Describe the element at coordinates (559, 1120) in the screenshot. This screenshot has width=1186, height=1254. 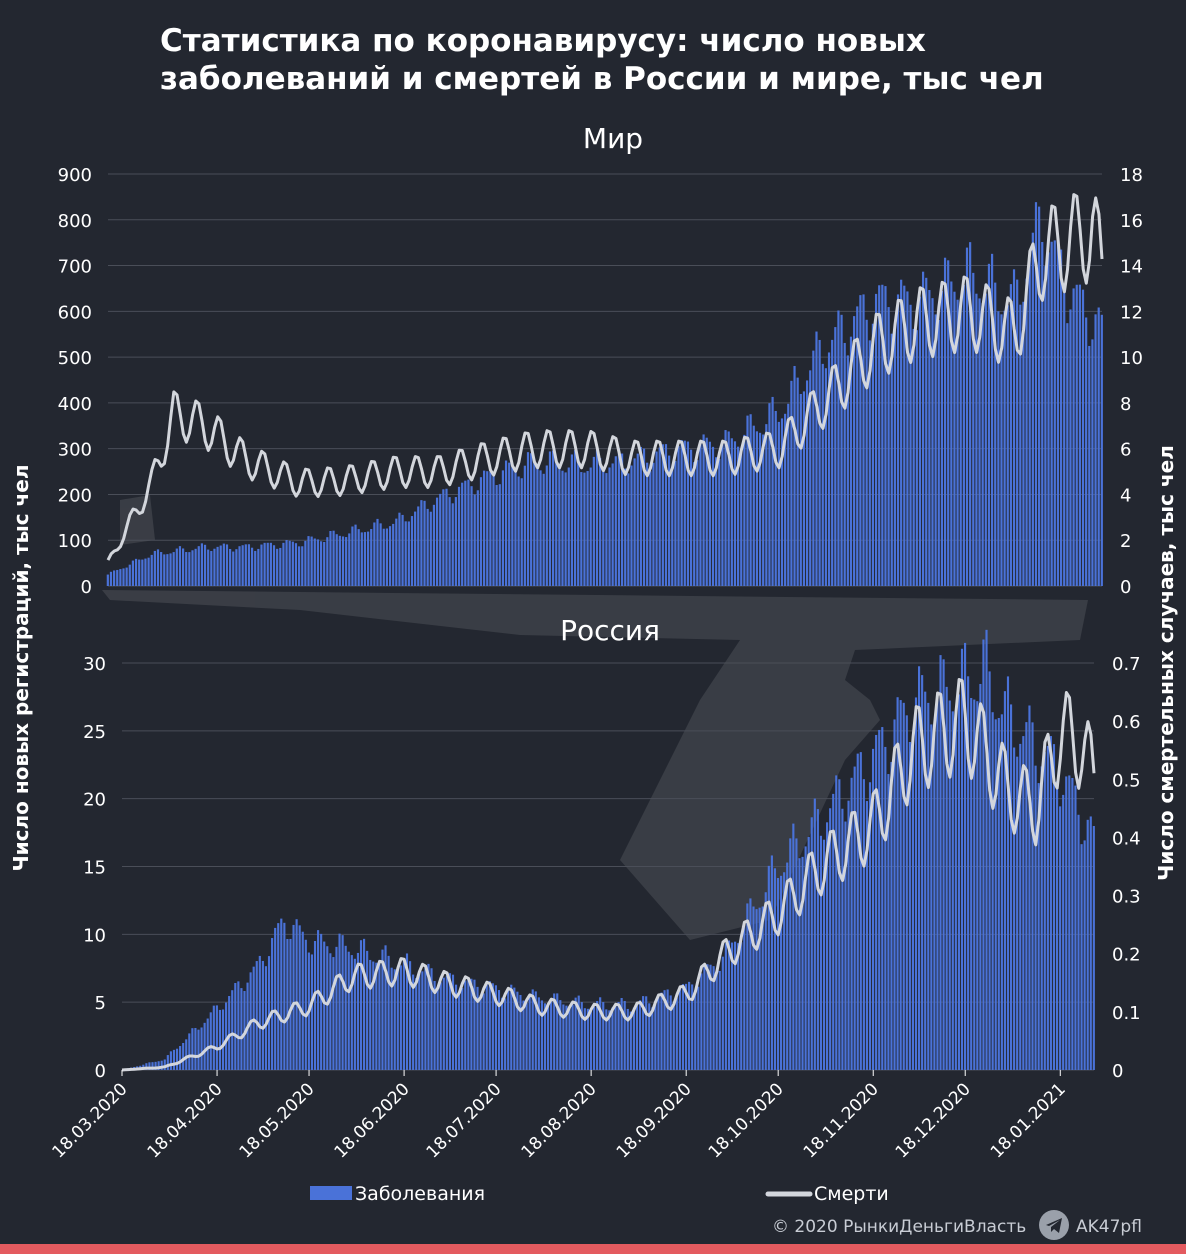
I see `x-tick-label: 18.08.2020` at that location.